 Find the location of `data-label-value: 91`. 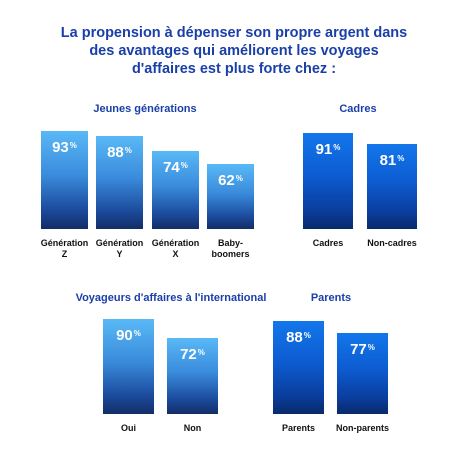

data-label-value: 91 is located at coordinates (324, 149).